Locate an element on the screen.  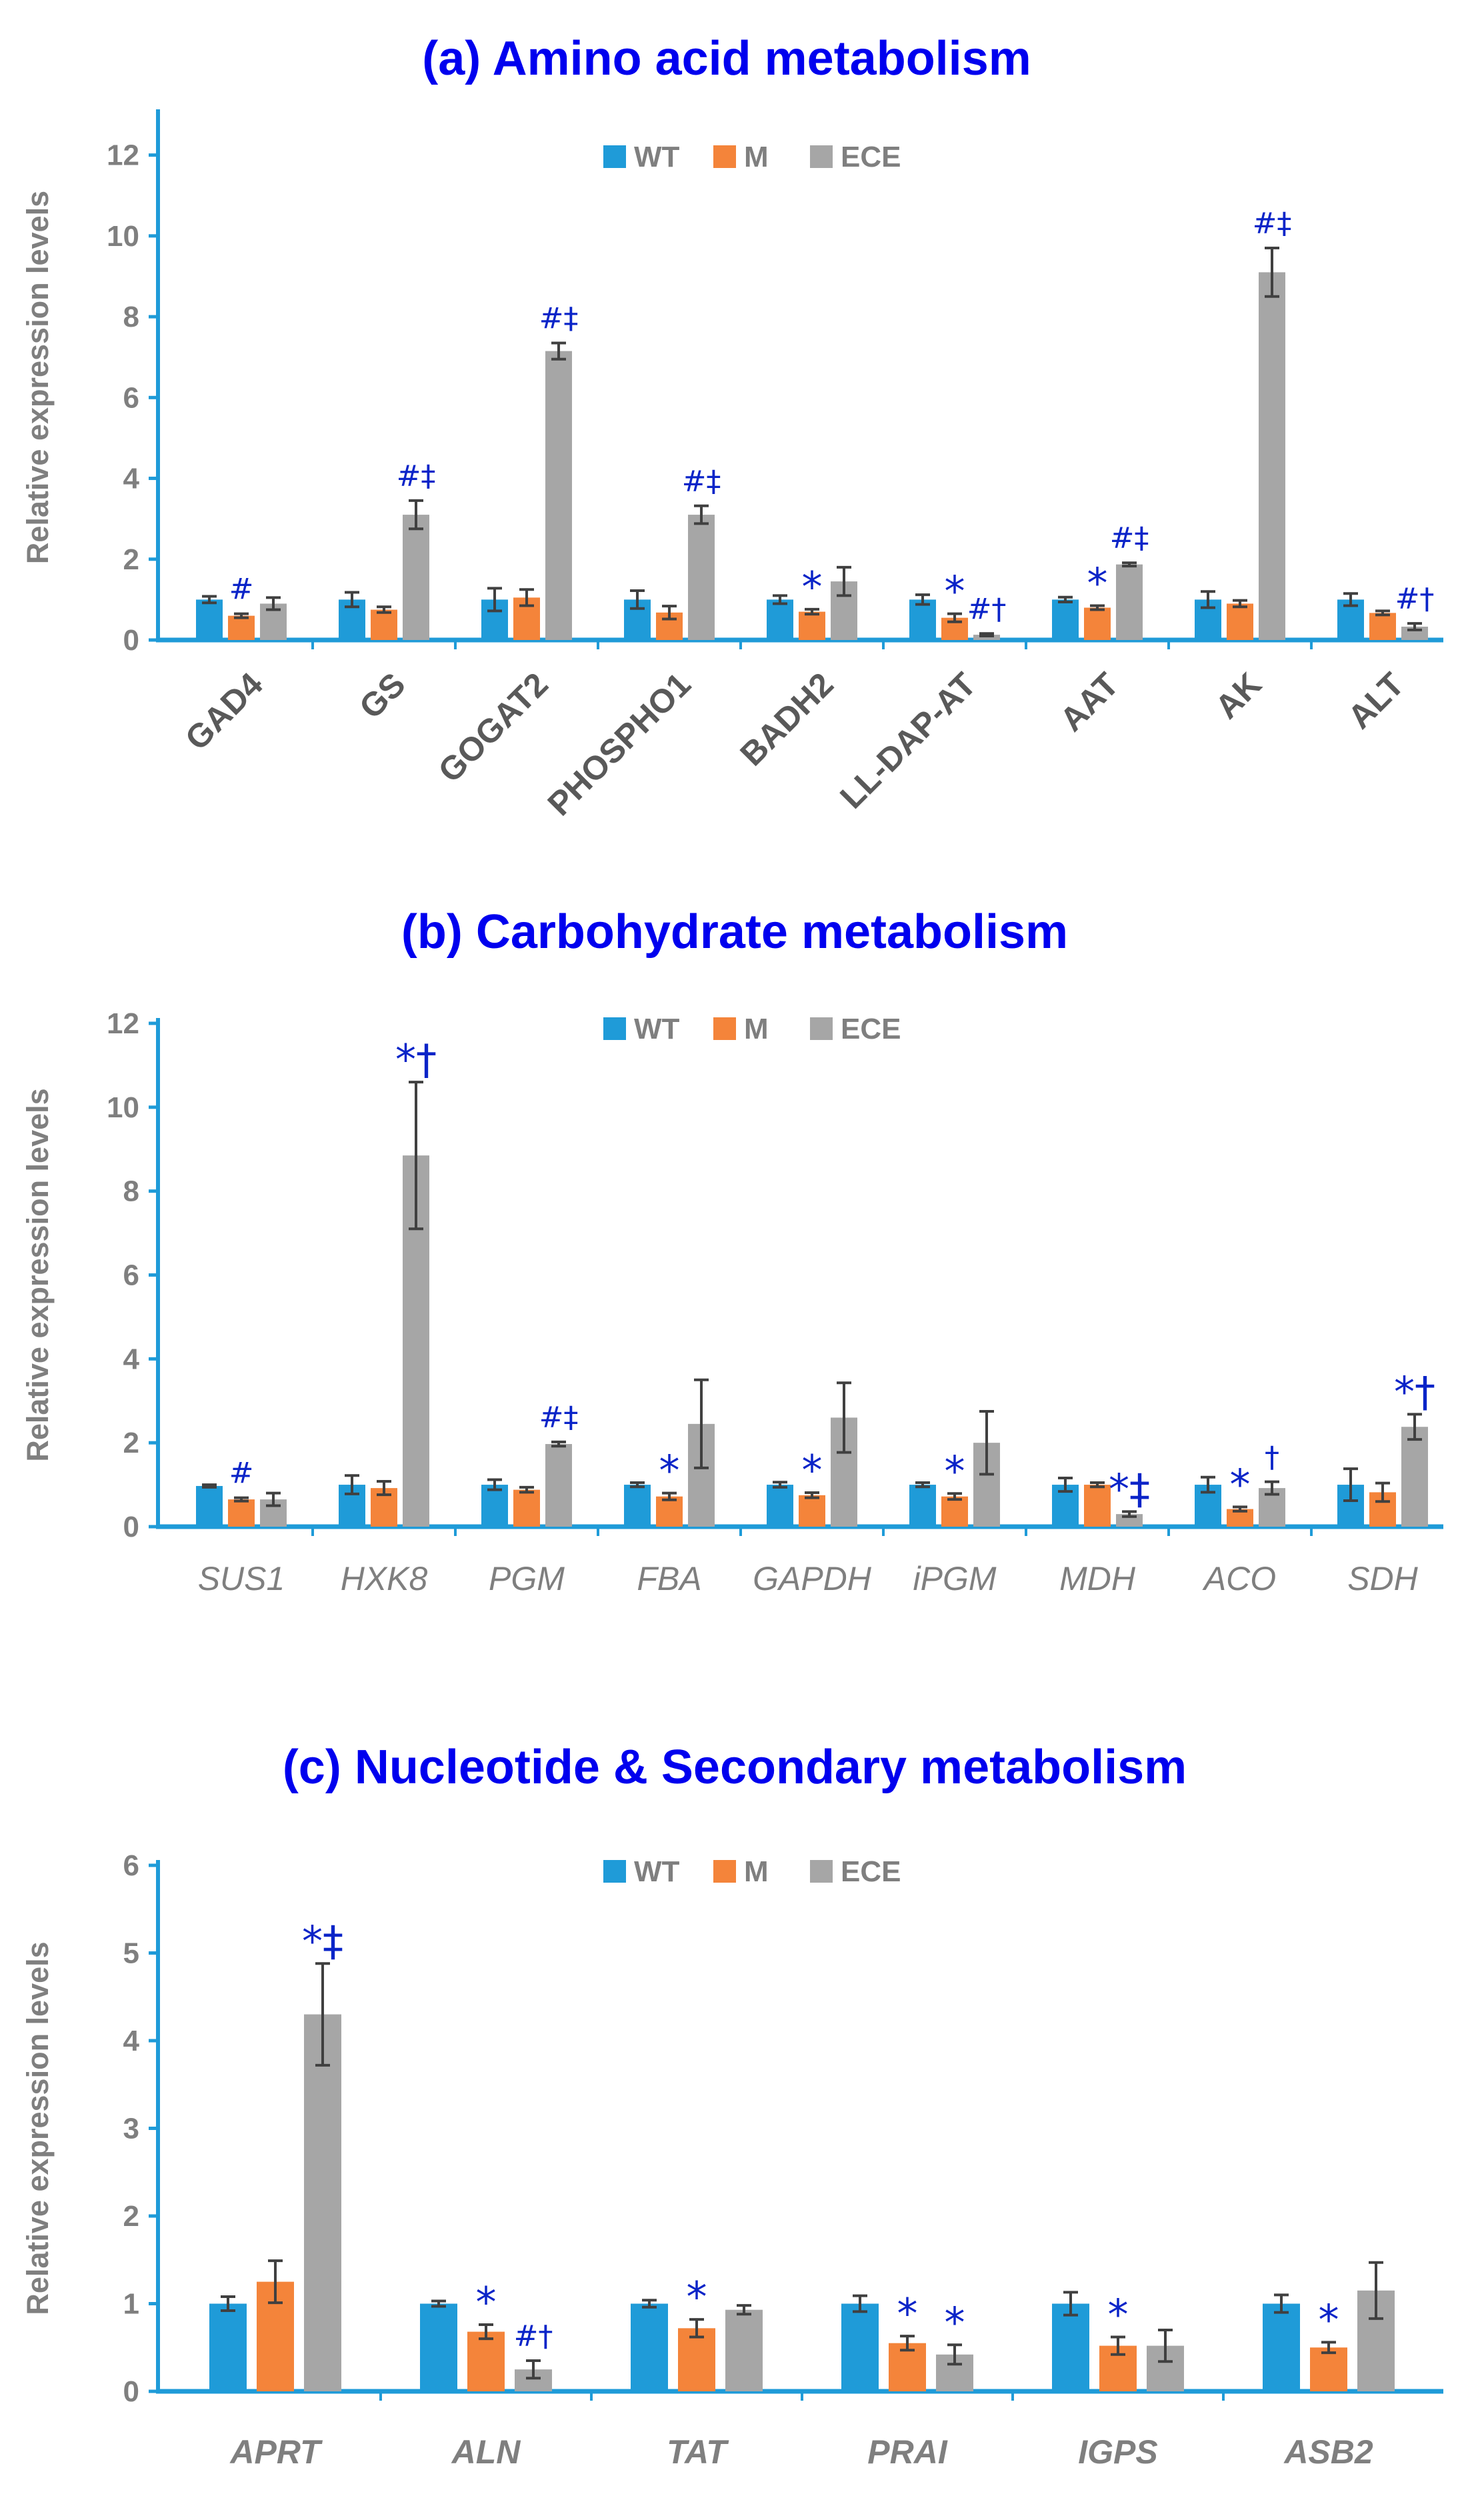
bar-ece-ll-dap-at is located at coordinates (986, 637).